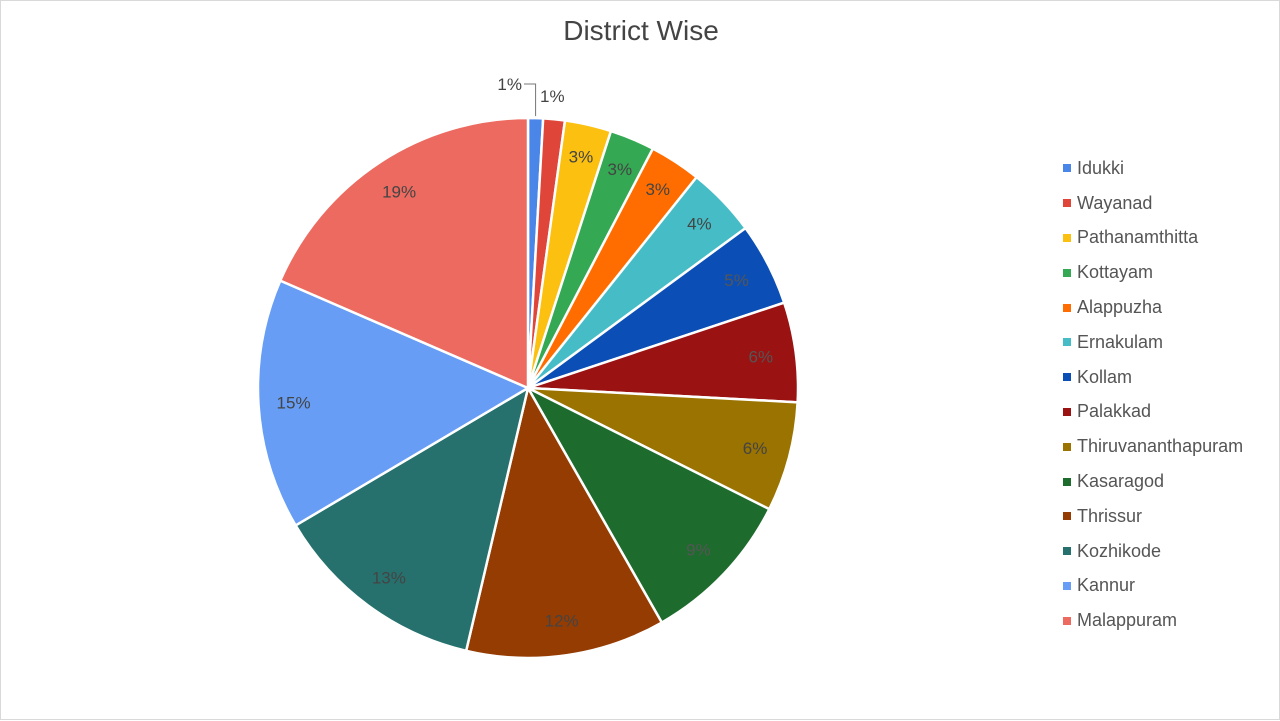 This screenshot has width=1280, height=721. I want to click on slice-label-thrissur: 12%, so click(562, 620).